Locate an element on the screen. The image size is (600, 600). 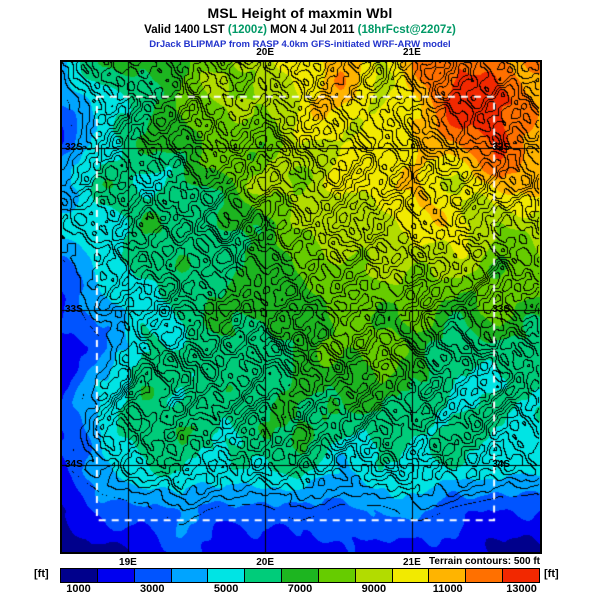
plot-title: MSL Height of maxmin Wbl is located at coordinates (300, 13).